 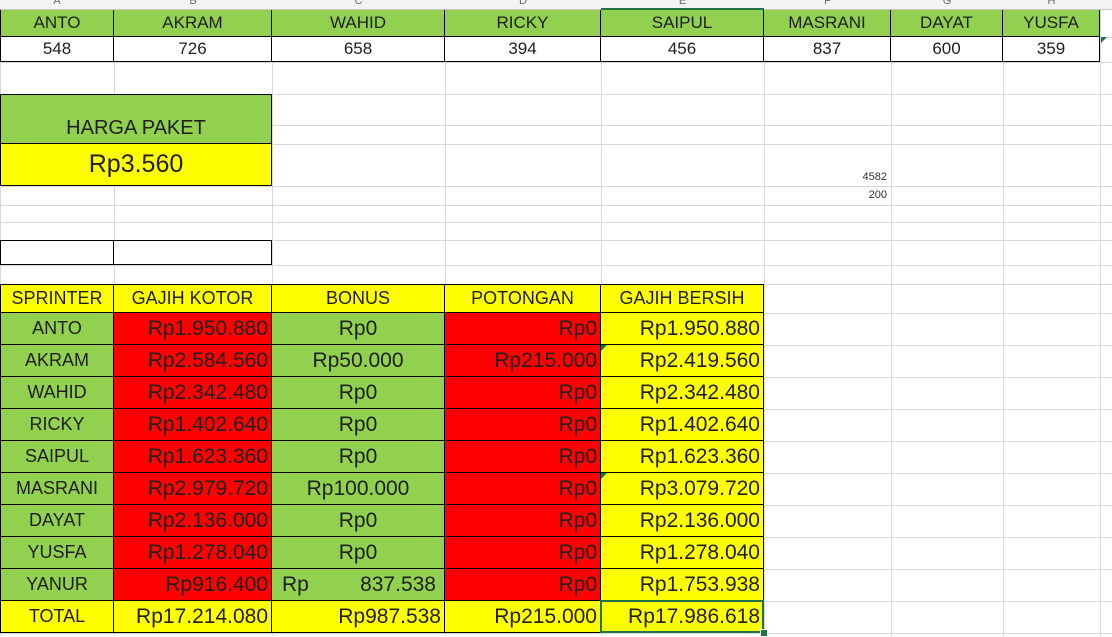 I want to click on total-row-cell: Rp215.000, so click(x=523, y=617).